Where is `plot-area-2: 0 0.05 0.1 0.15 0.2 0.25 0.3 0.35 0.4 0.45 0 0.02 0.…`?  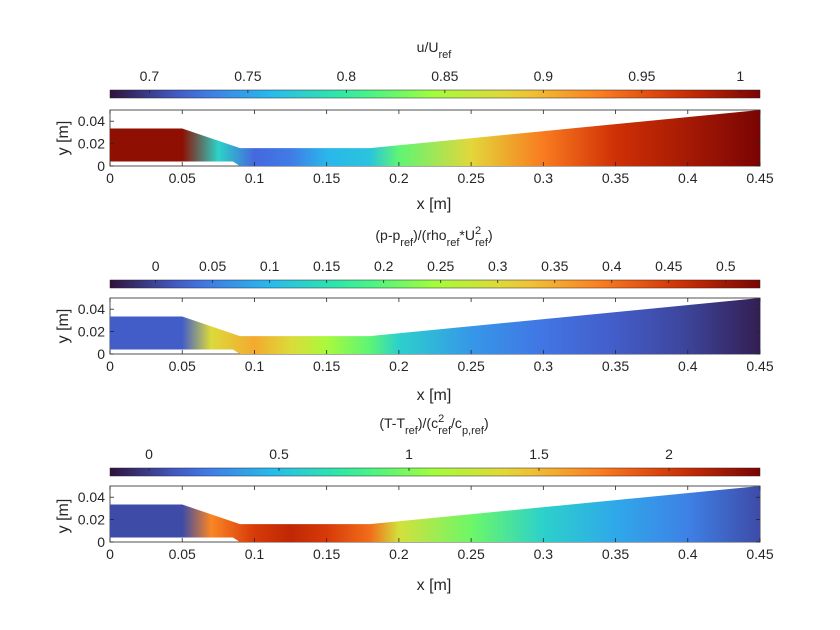
plot-area-2: 0 0.05 0.1 0.15 0.2 0.25 0.3 0.35 0.4 0.45 0 0.02 0.… is located at coordinates (426, 335).